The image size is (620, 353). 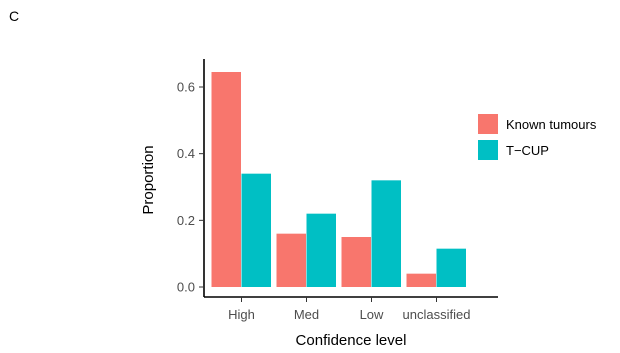 I want to click on x-ticks-group: High Med Low unclassified, so click(x=349, y=309).